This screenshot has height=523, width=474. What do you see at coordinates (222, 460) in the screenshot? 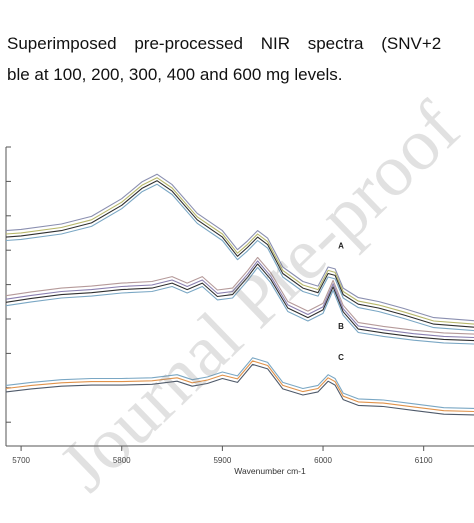
I see `x-tick-label: 5900` at bounding box center [222, 460].